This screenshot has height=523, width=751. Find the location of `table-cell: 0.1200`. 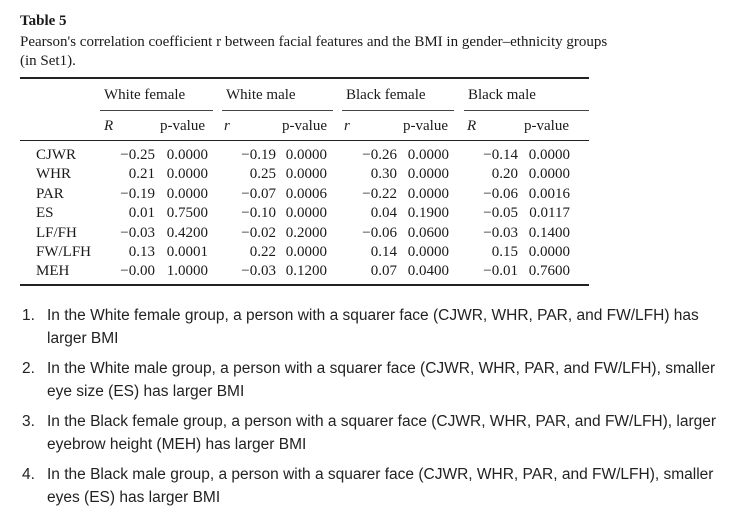

table-cell: 0.1200 is located at coordinates (306, 271).